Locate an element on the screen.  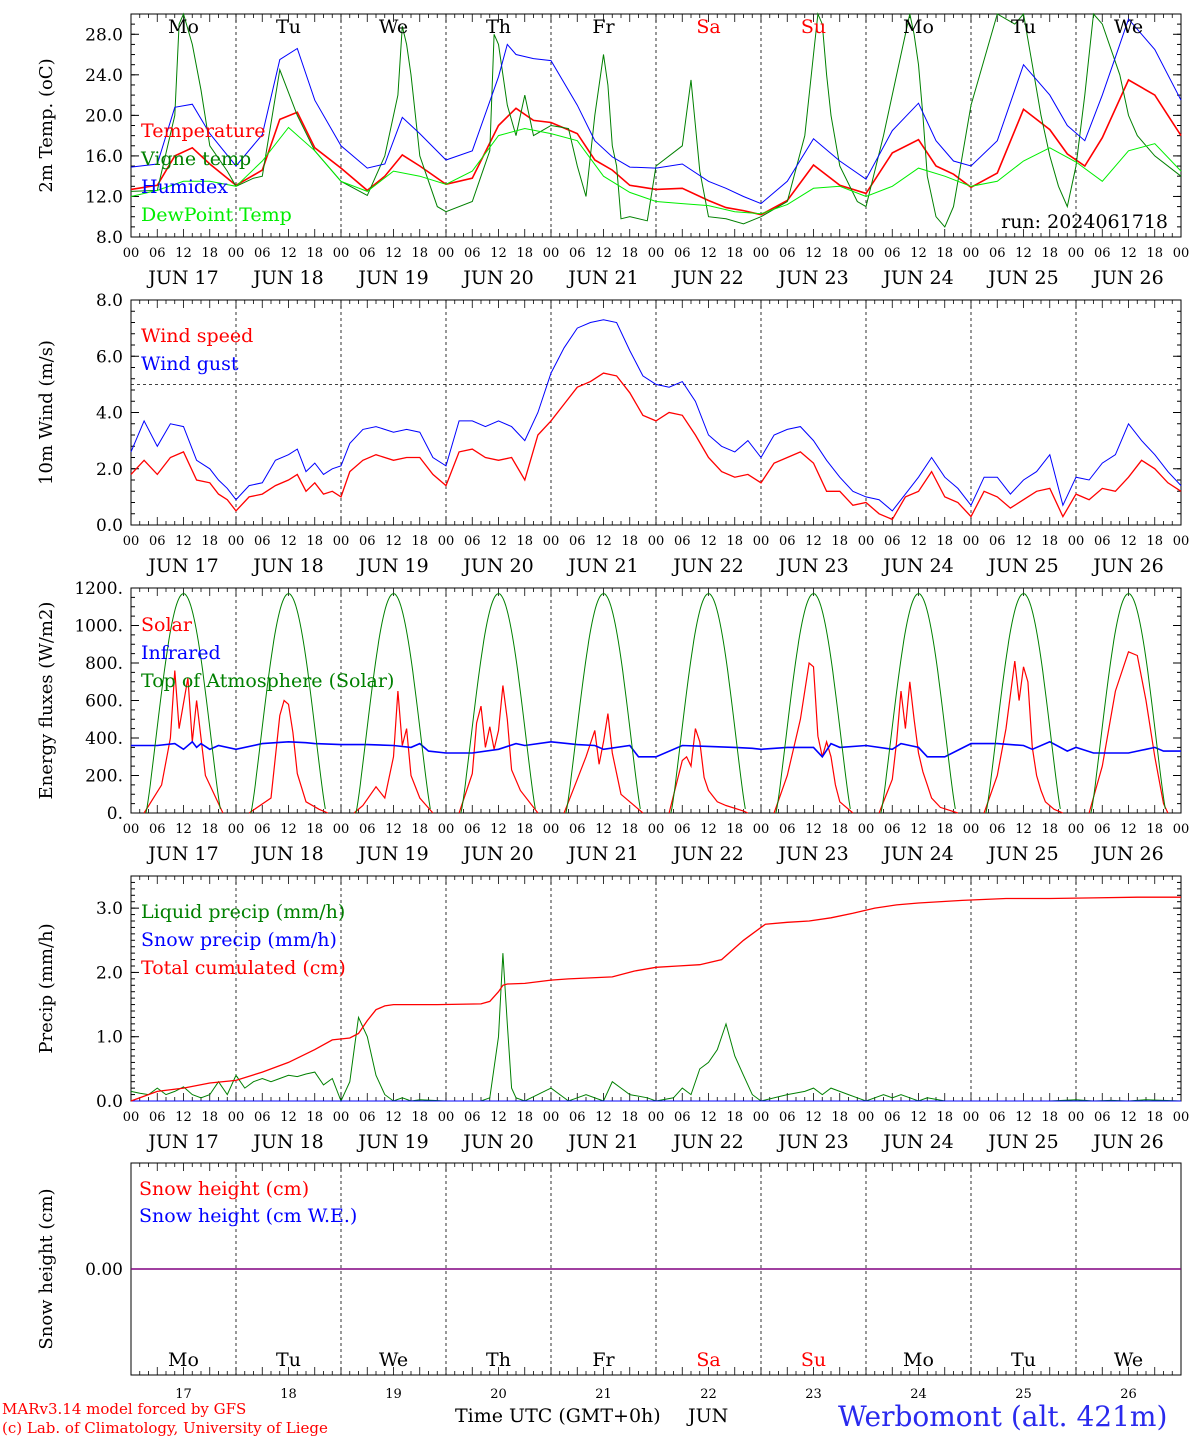
y-tick-label: 0.0 is located at coordinates (109, 526).